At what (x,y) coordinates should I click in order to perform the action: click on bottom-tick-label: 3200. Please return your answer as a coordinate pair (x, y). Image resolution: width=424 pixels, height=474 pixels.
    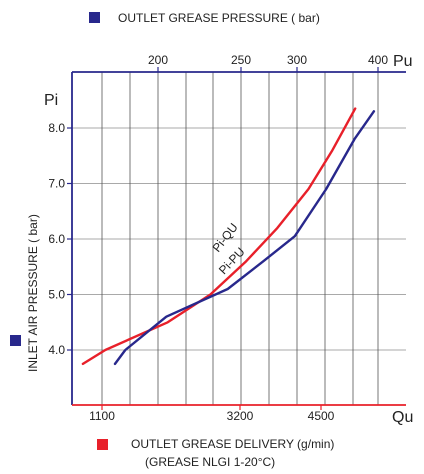
    Looking at the image, I should click on (240, 416).